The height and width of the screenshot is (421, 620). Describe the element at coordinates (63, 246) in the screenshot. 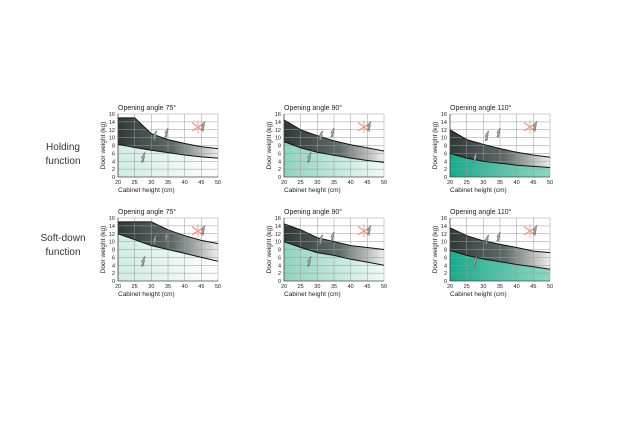

I see `row-label-soft-down: Soft-down function` at that location.